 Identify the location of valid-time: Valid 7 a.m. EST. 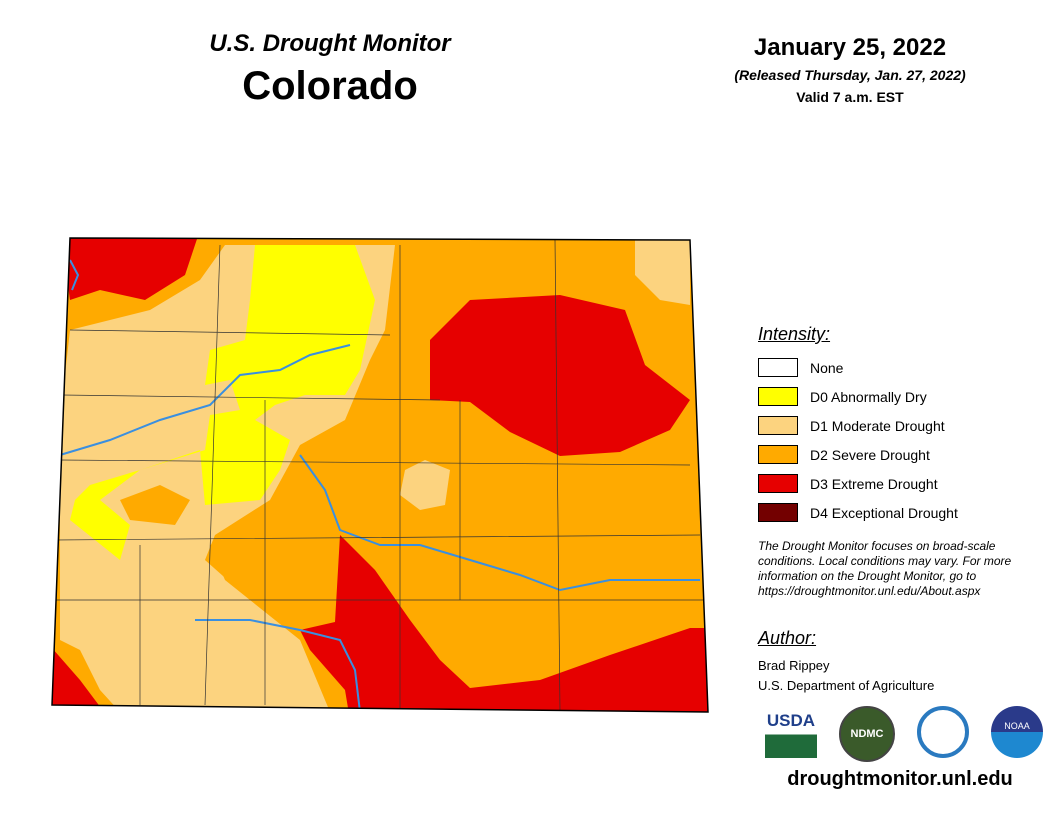
(850, 97).